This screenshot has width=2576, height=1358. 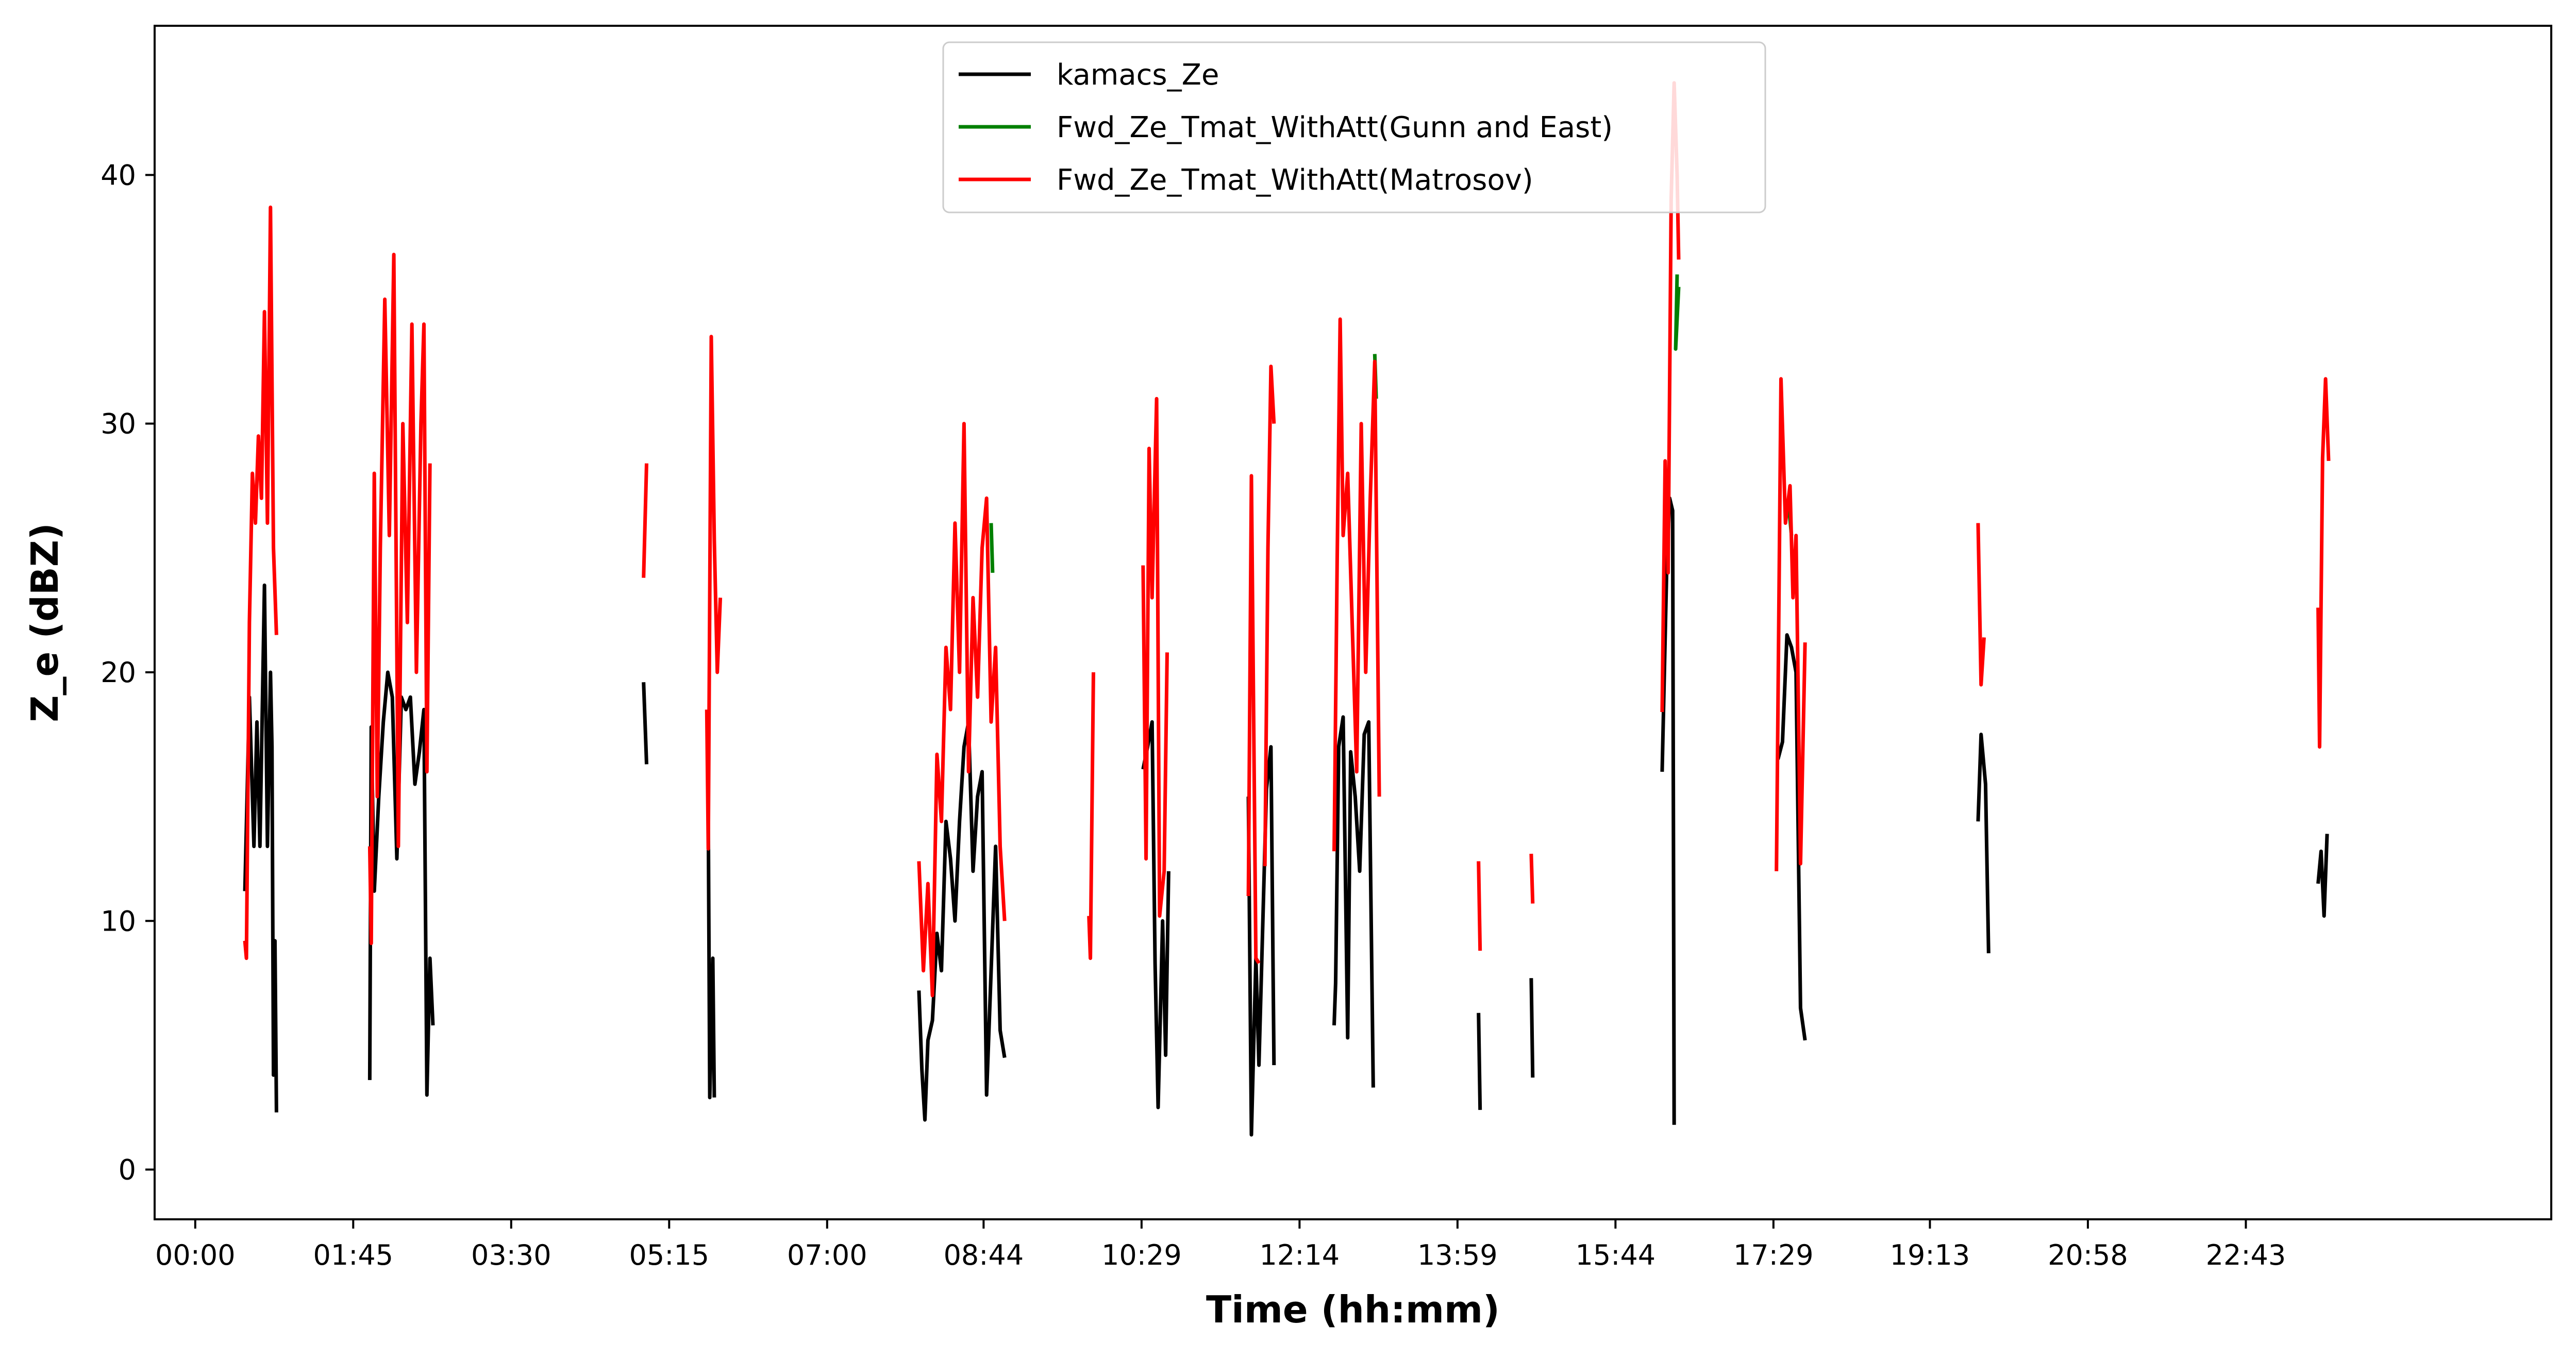 What do you see at coordinates (2088, 1255) in the screenshot?
I see `x-tick-label: 20:58` at bounding box center [2088, 1255].